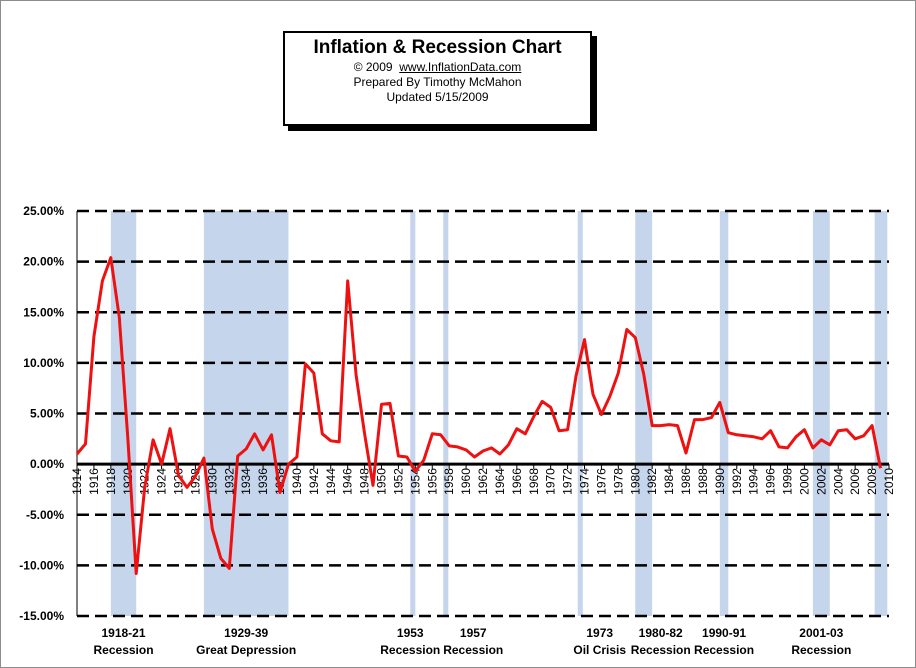  Describe the element at coordinates (466, 481) in the screenshot. I see `x-tick-label: 1960` at that location.